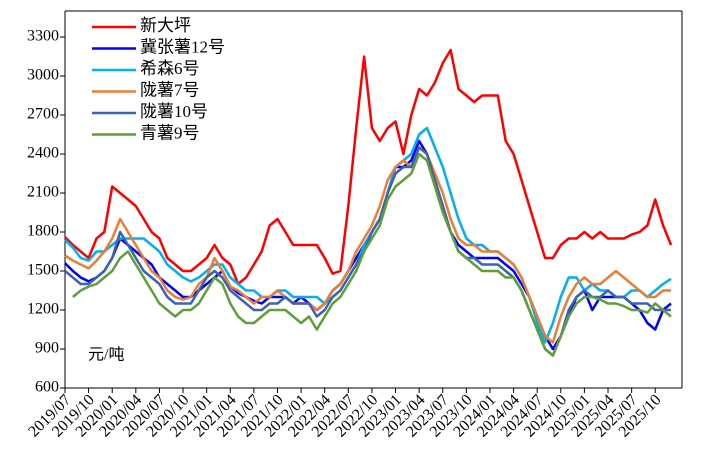 The width and height of the screenshot is (710, 473). I want to click on y-tick-label: 2100, so click(43, 192).